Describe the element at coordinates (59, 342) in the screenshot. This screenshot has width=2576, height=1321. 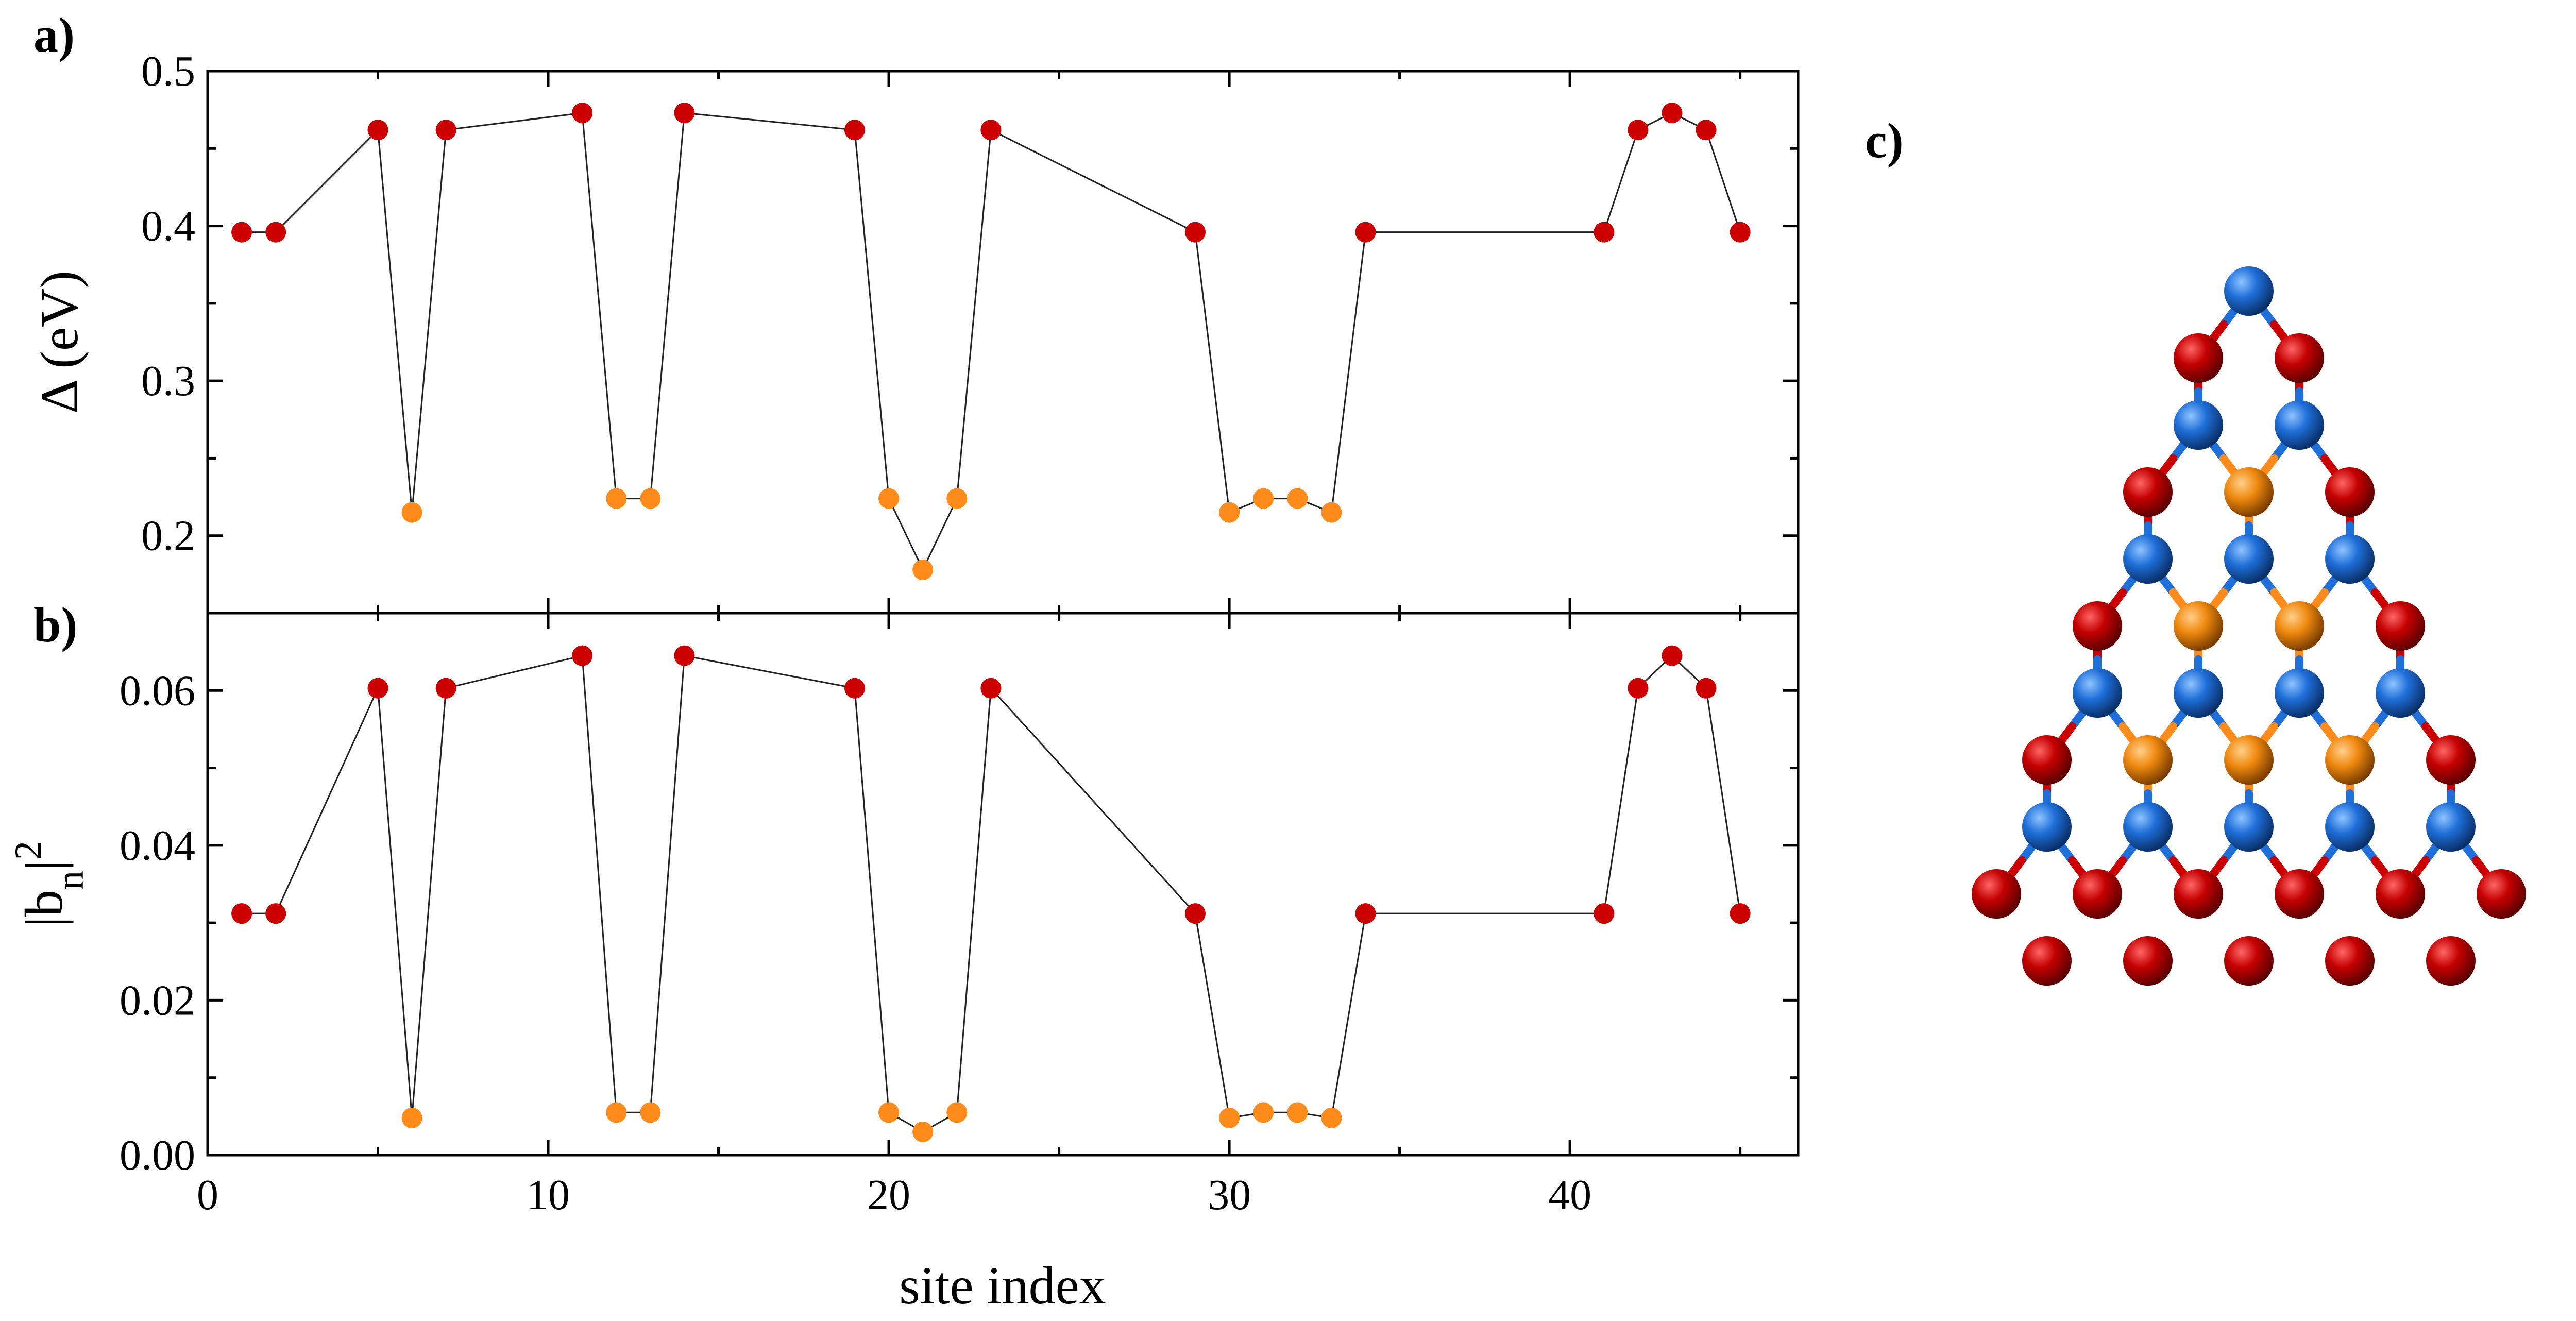
I see `panel-a-ylabel: Δ (eV)` at that location.